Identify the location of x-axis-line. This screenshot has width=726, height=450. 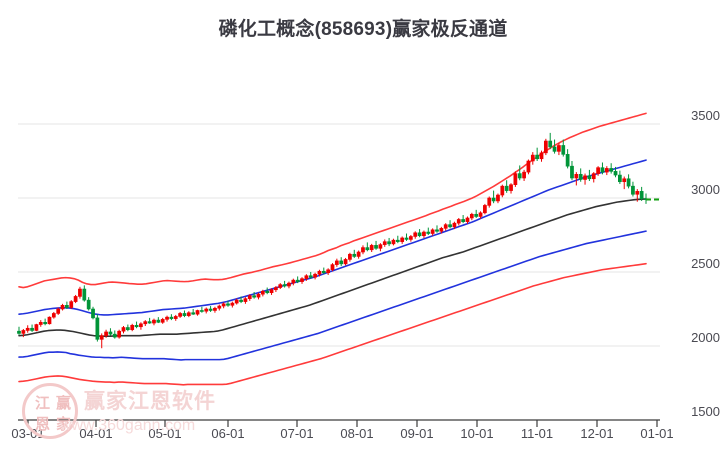
(339, 423).